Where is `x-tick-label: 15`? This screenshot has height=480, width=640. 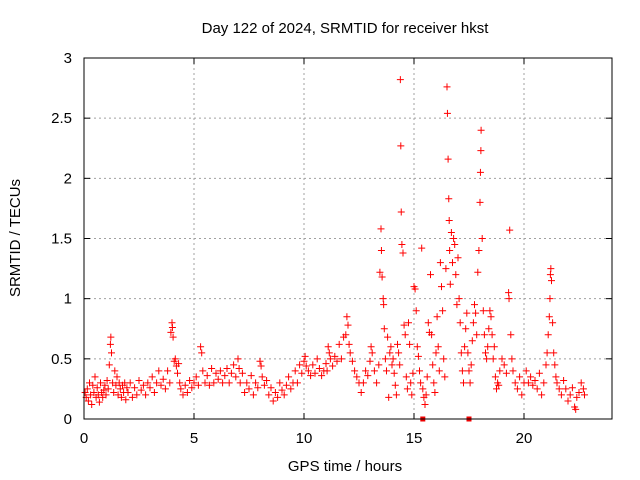
x-tick-label: 15 is located at coordinates (414, 438).